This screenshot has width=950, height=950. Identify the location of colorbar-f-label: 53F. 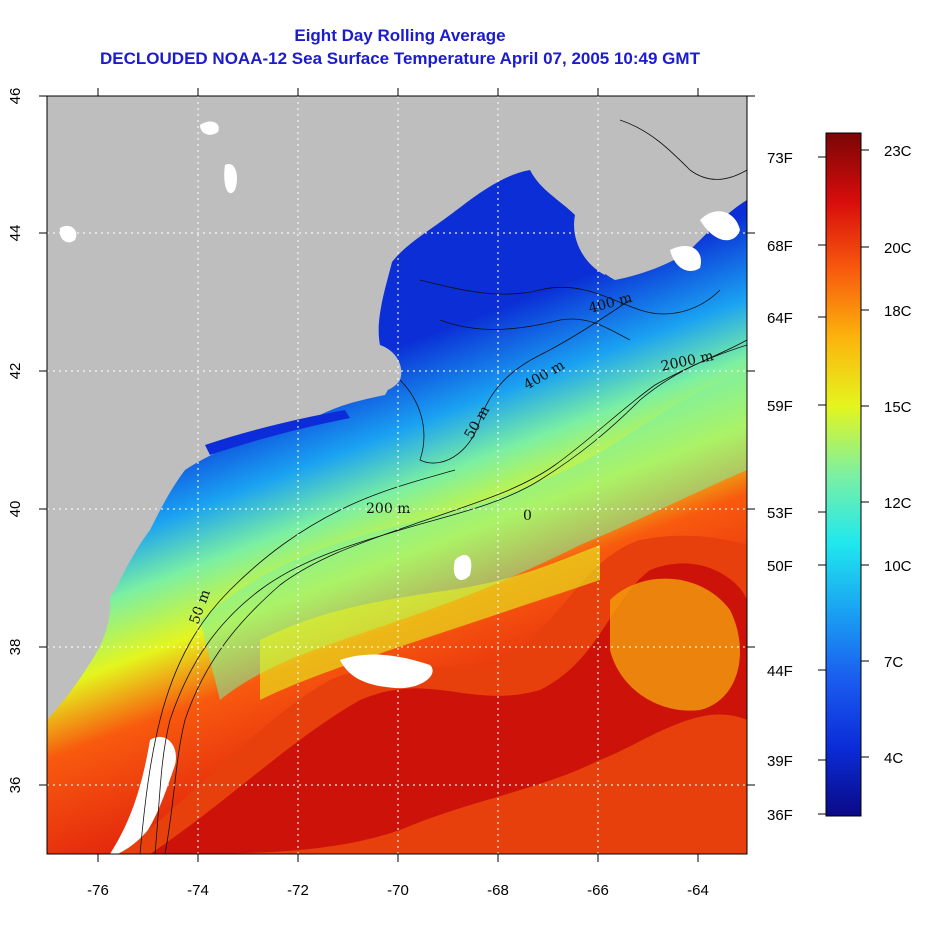
(780, 513).